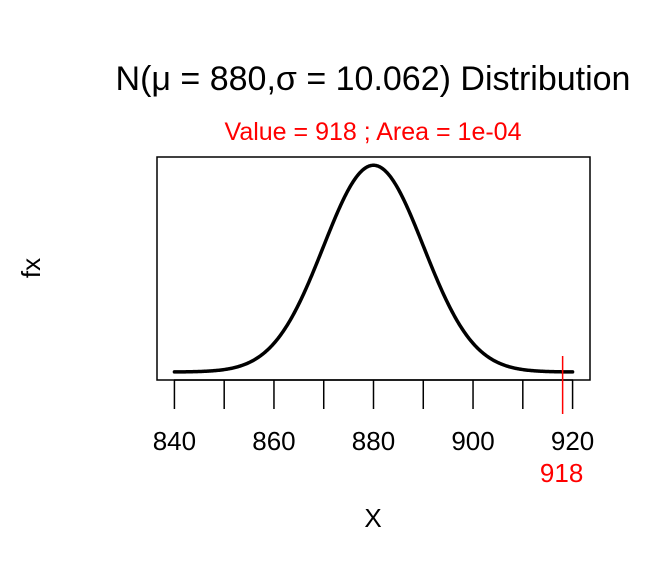 The image size is (672, 576). Describe the element at coordinates (373, 394) in the screenshot. I see `x-axis-ticks` at that location.